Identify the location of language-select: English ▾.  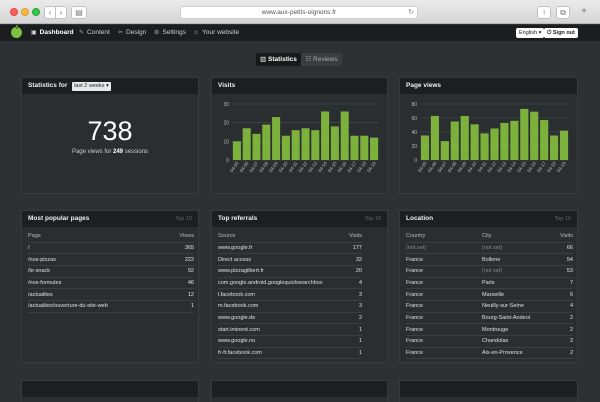
(530, 33).